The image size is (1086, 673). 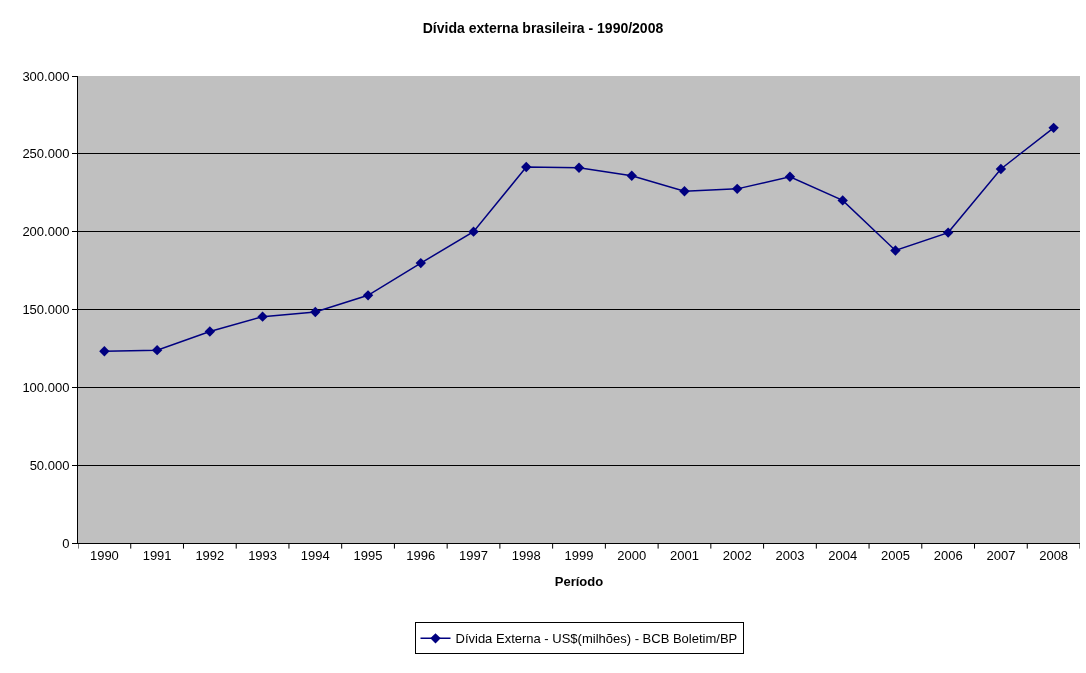 What do you see at coordinates (579, 582) in the screenshot?
I see `x-axis-title: Período` at bounding box center [579, 582].